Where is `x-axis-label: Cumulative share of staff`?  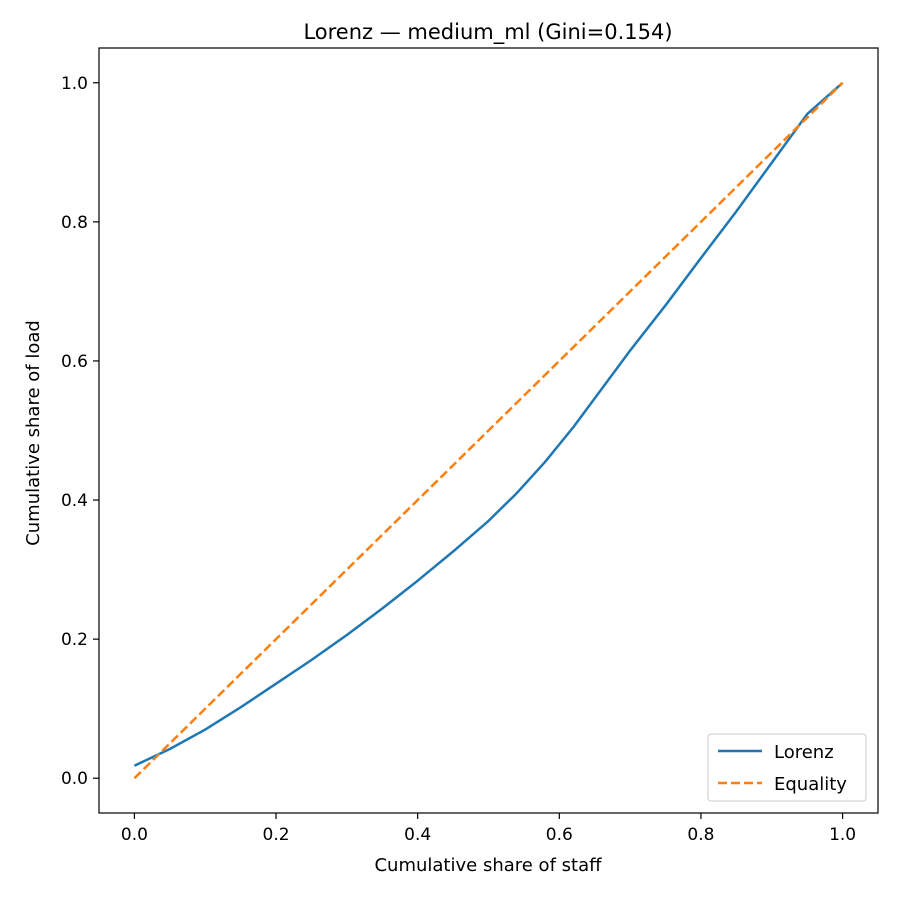 x-axis-label: Cumulative share of staff is located at coordinates (488, 865).